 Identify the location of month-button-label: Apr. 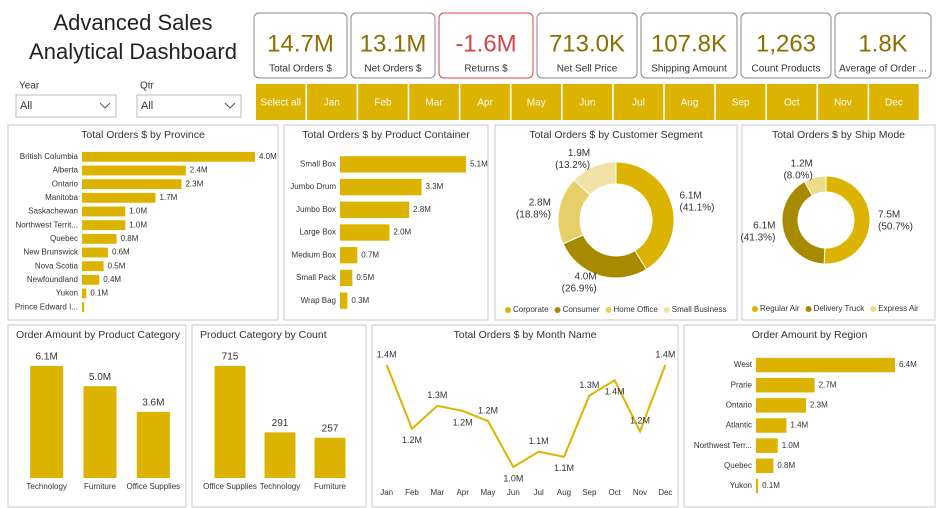
(485, 103).